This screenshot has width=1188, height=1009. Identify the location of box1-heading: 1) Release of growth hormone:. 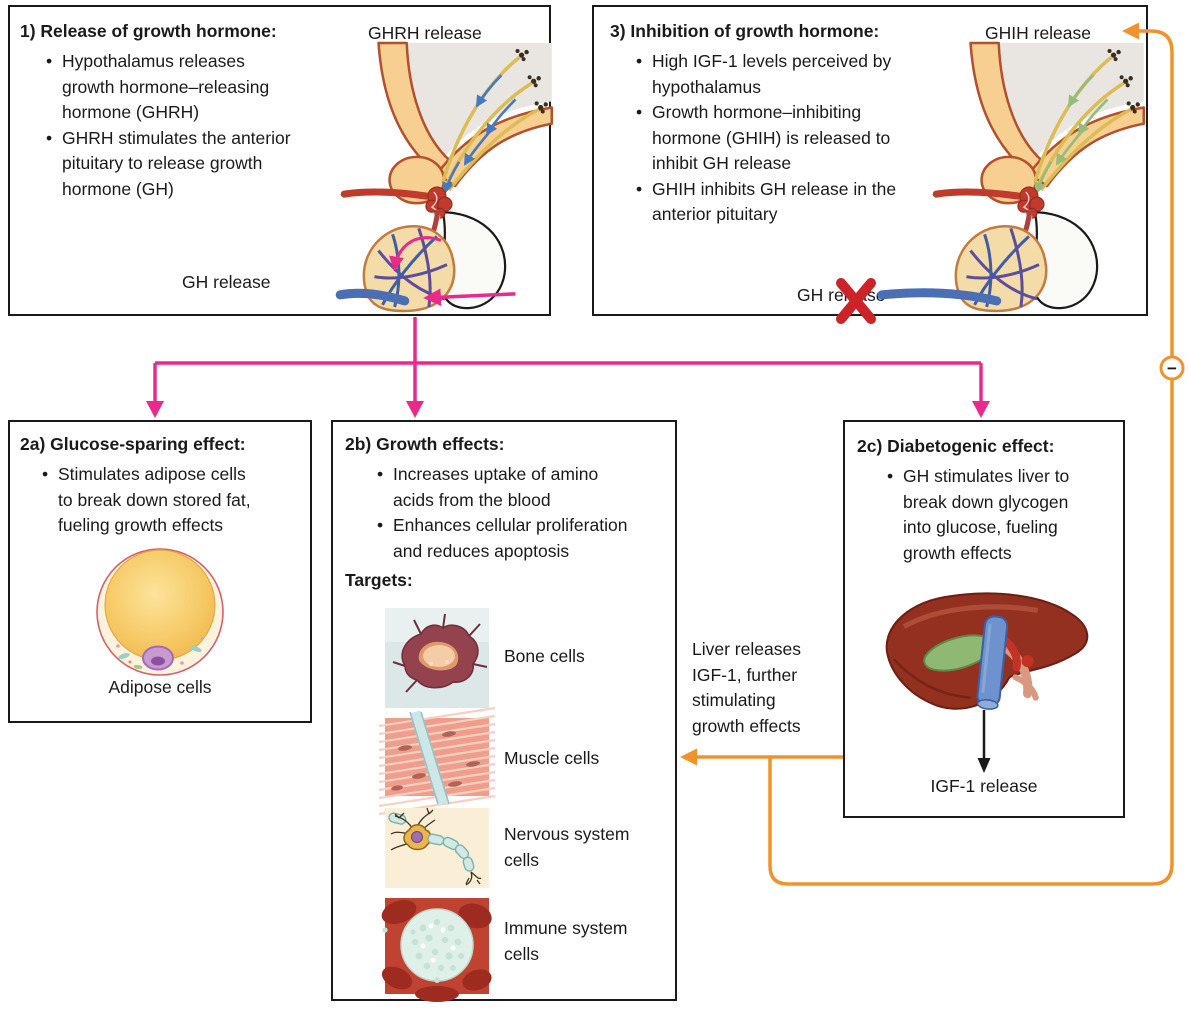
(148, 31).